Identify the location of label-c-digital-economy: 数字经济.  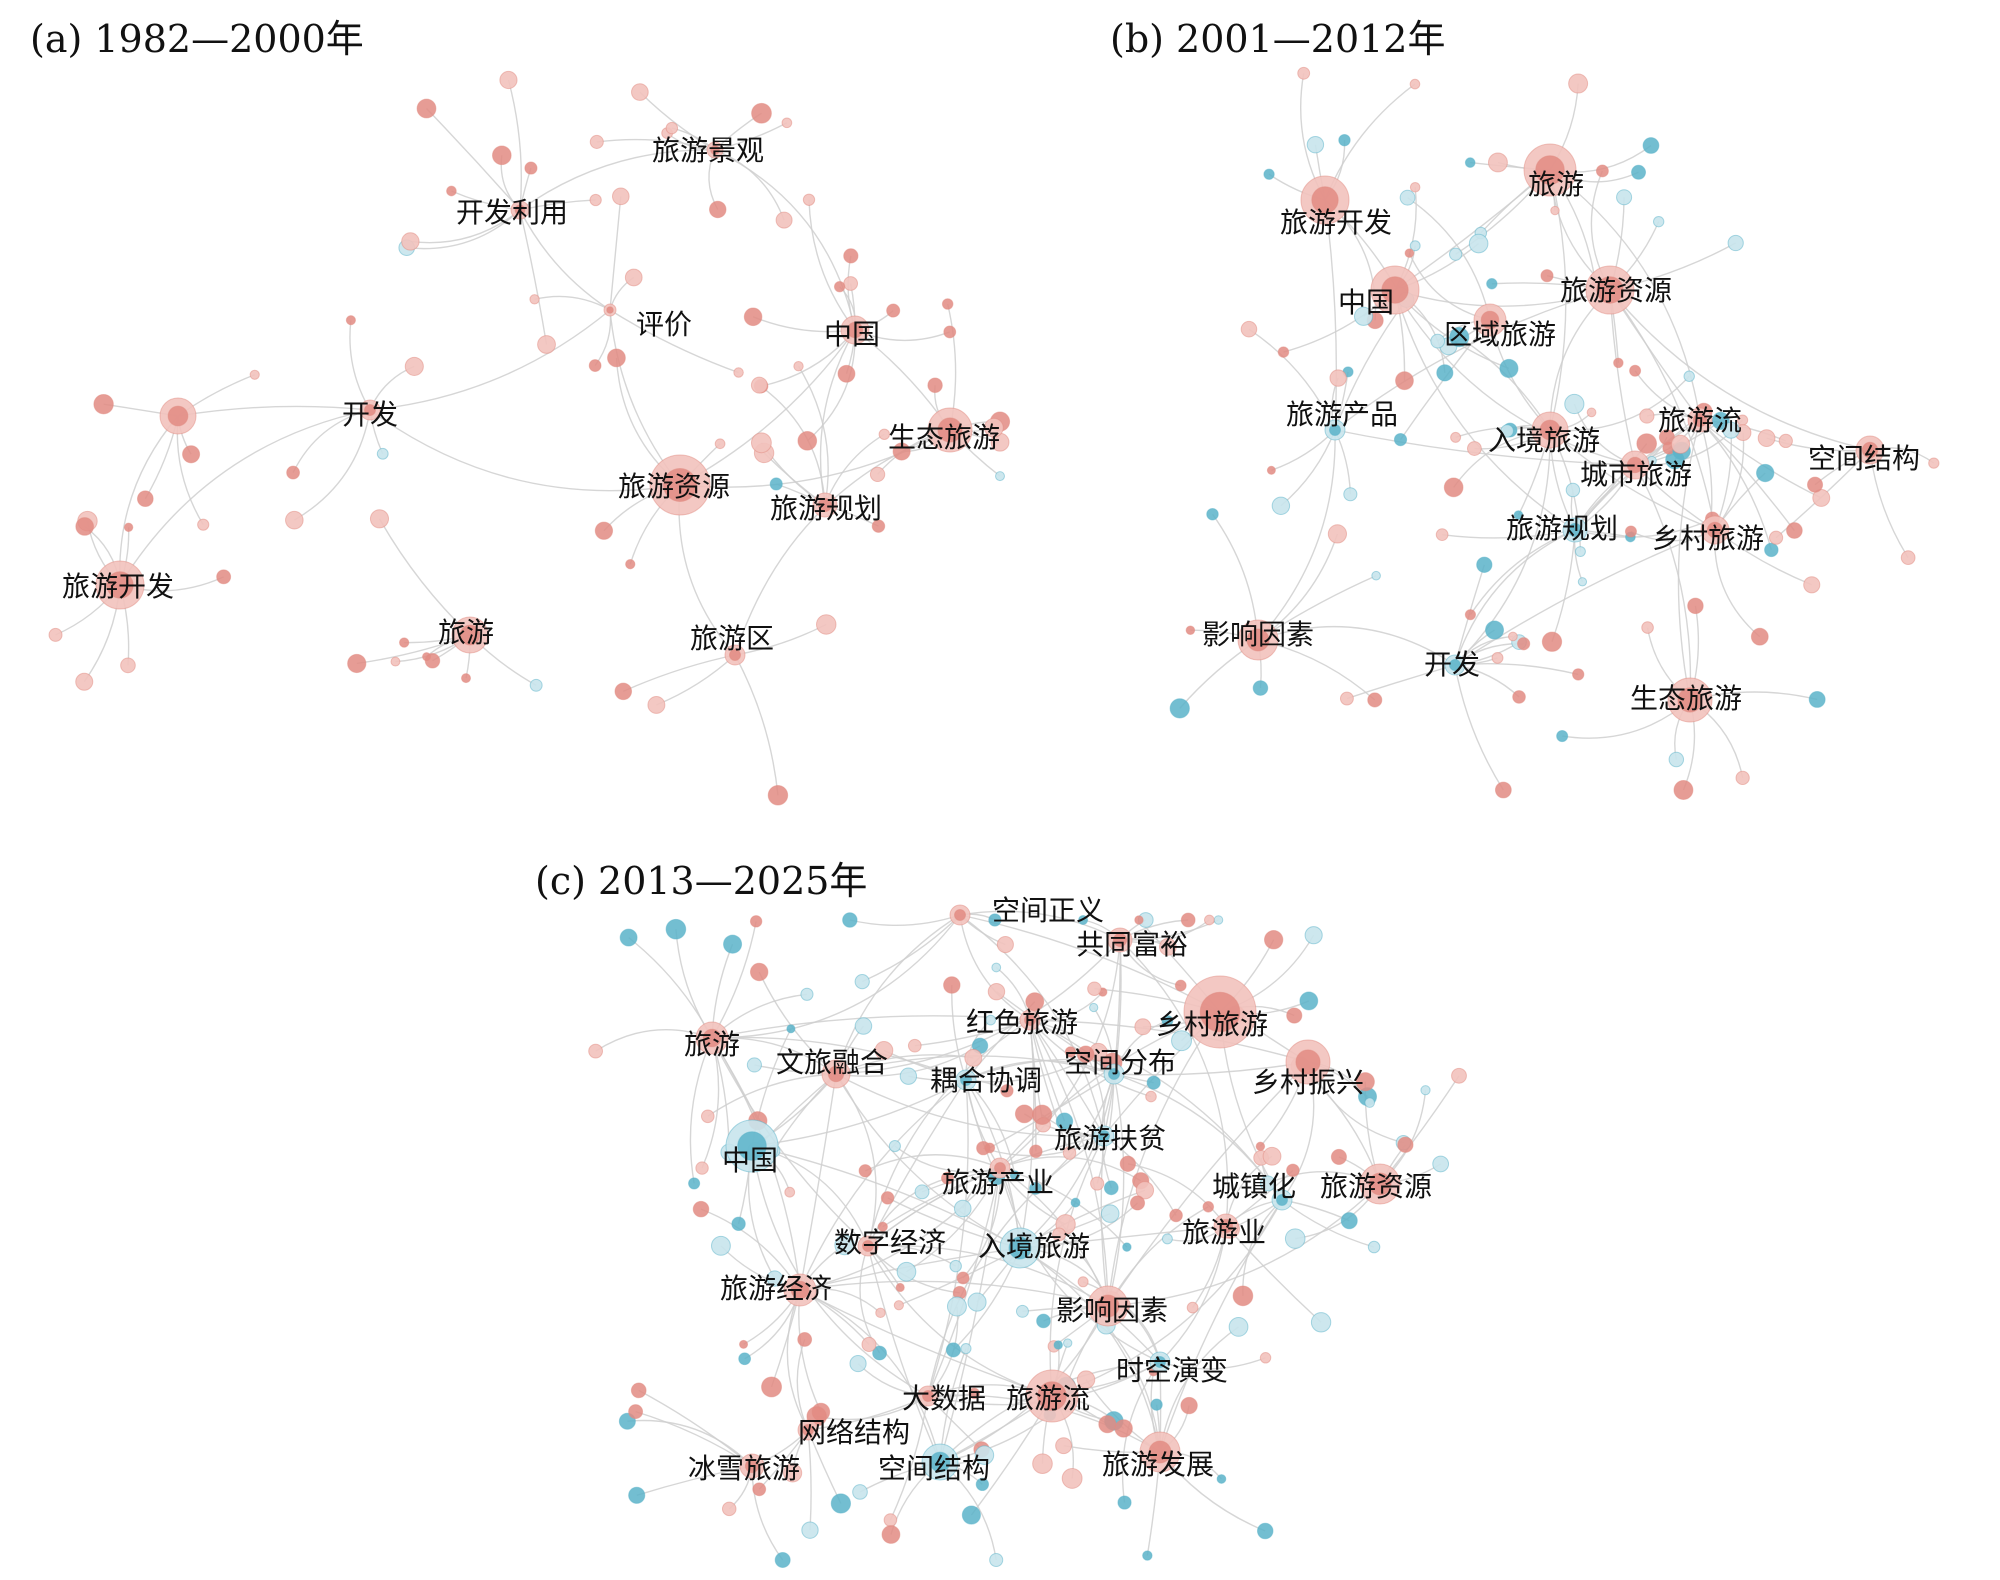
(890, 1242).